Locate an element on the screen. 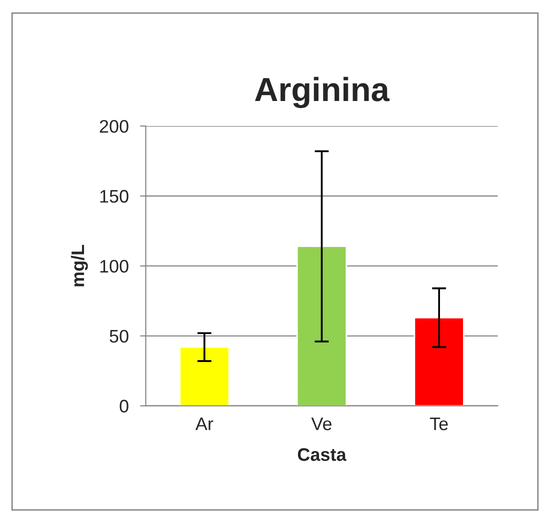 The height and width of the screenshot is (523, 550). y-tick-label: 200 is located at coordinates (114, 126).